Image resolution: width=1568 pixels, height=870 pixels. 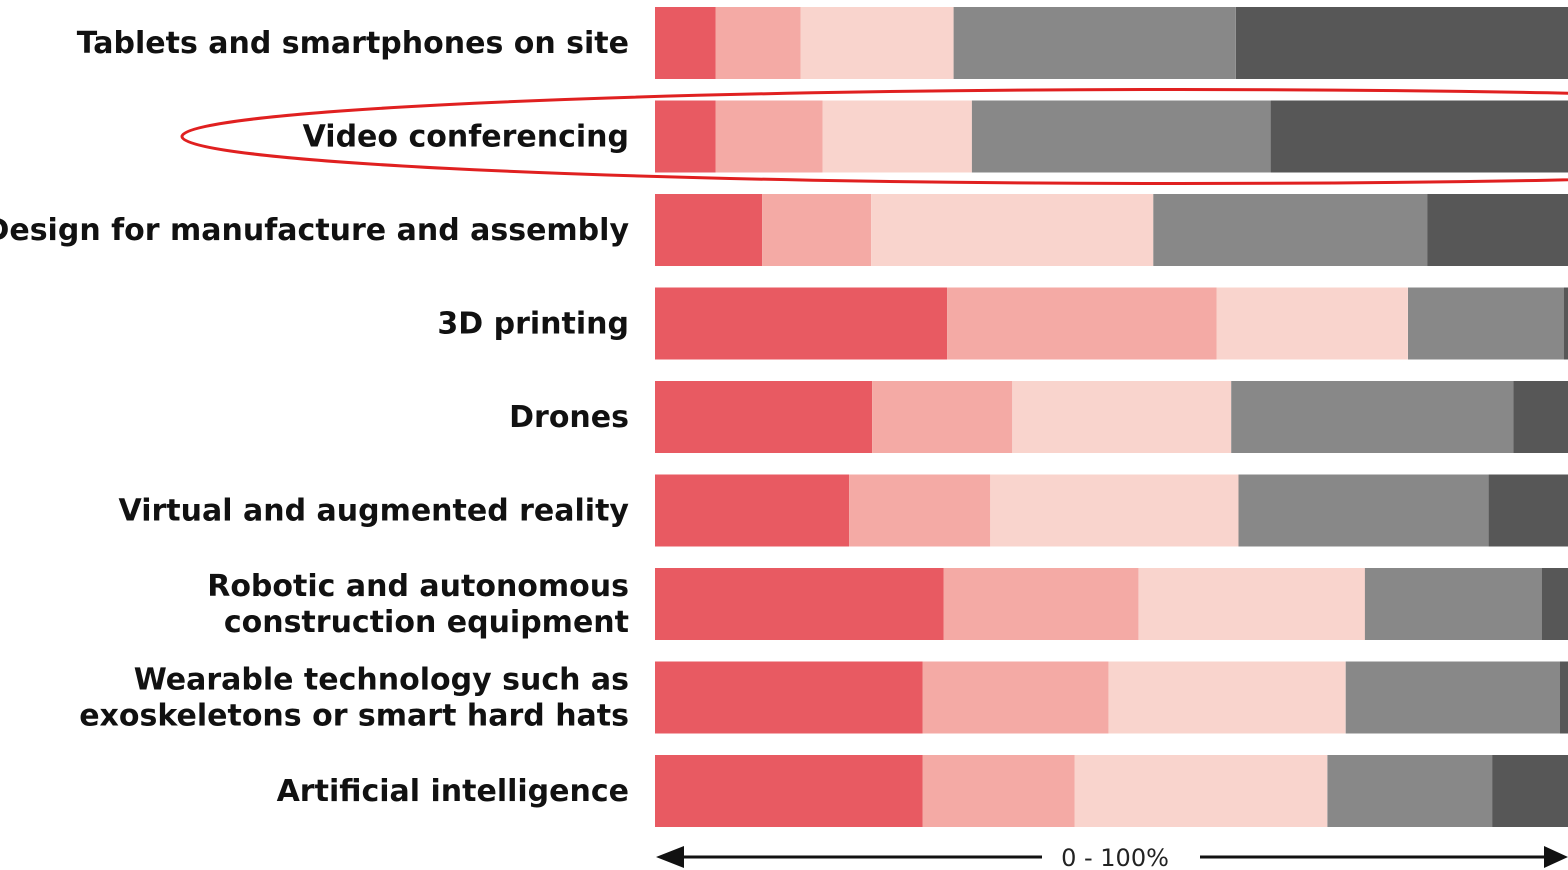 I want to click on category-label: exoskeletons or smart hard hats, so click(x=354, y=716).